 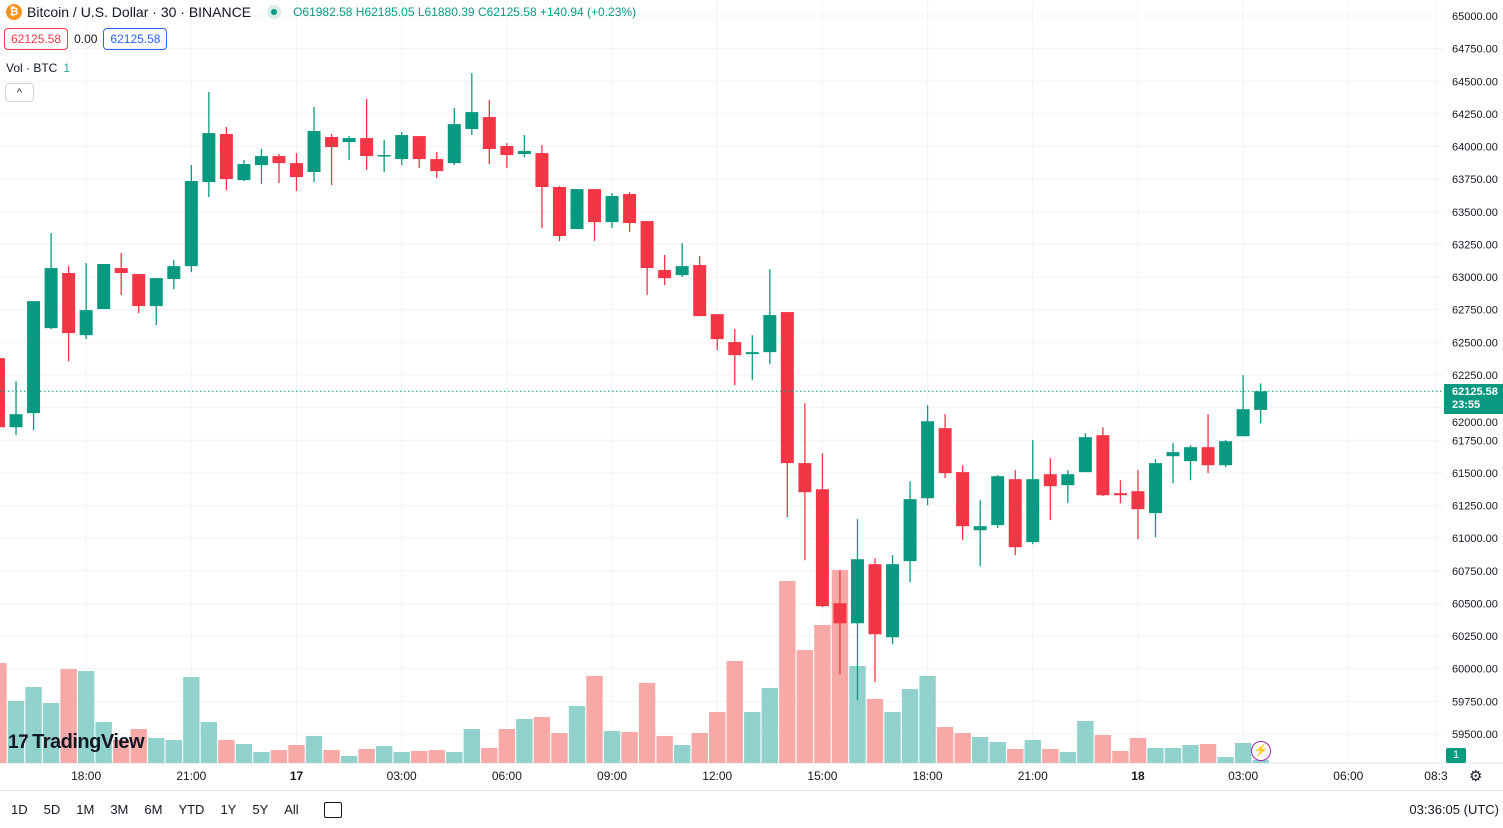 What do you see at coordinates (32, 68) in the screenshot?
I see `volume-label: Vol · BTC` at bounding box center [32, 68].